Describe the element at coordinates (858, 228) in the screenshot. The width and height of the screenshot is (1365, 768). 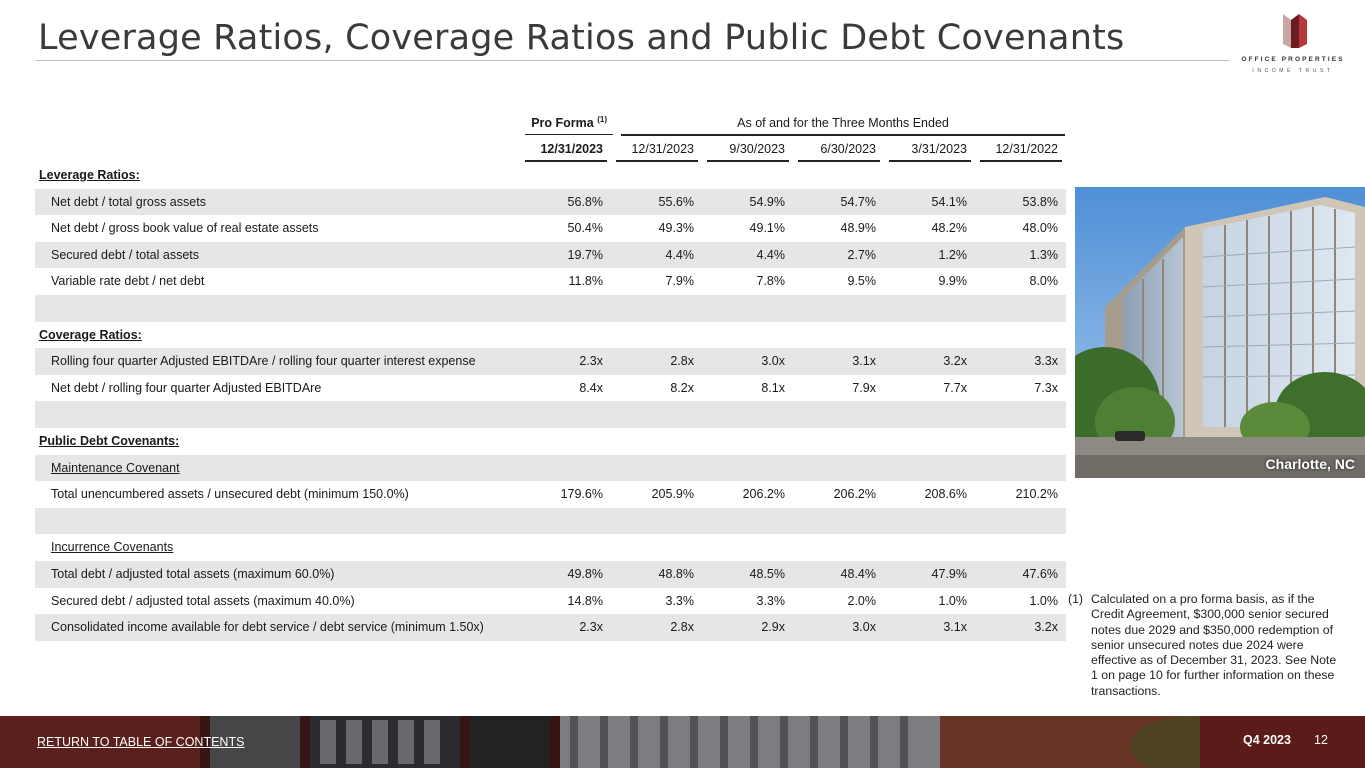
I see `table-cell: 48.9%` at that location.